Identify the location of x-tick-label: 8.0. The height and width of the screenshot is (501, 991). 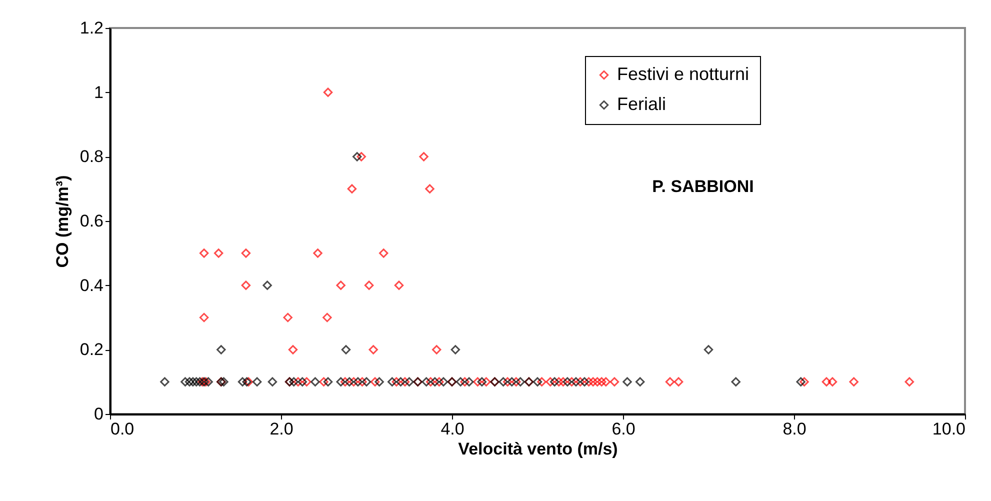
(794, 429).